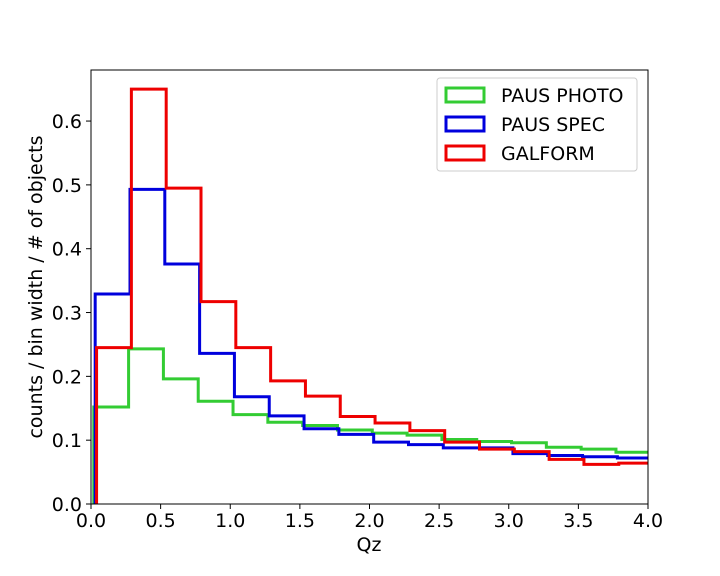 The height and width of the screenshot is (576, 720). I want to click on y-tick-label: 0.1, so click(67, 441).